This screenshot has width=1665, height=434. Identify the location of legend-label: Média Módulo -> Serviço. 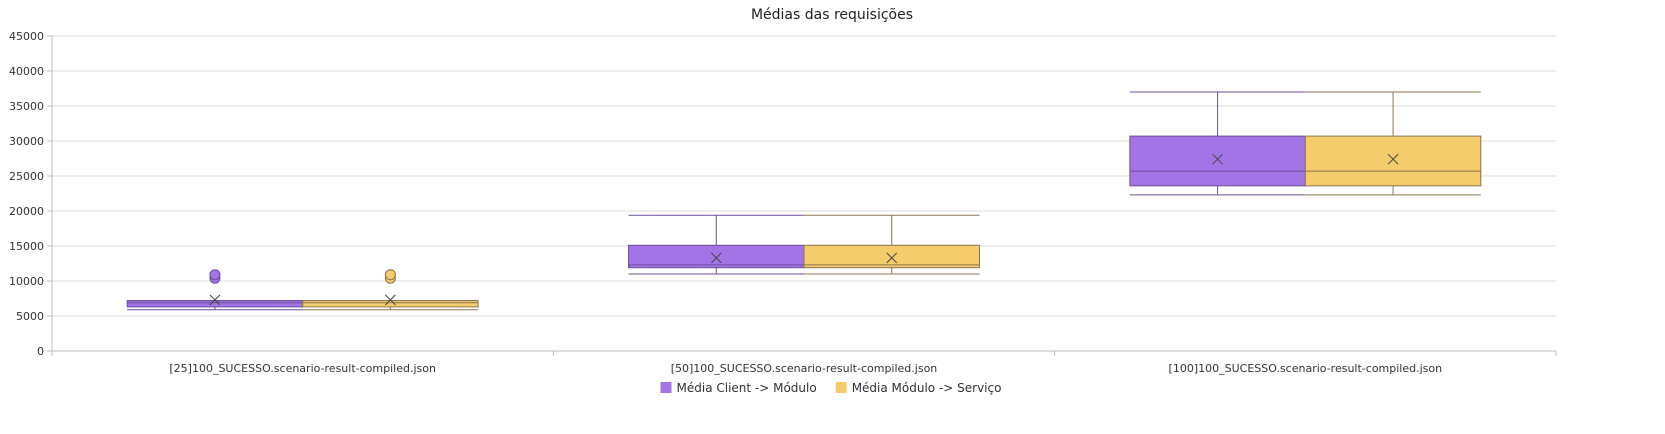
(927, 388).